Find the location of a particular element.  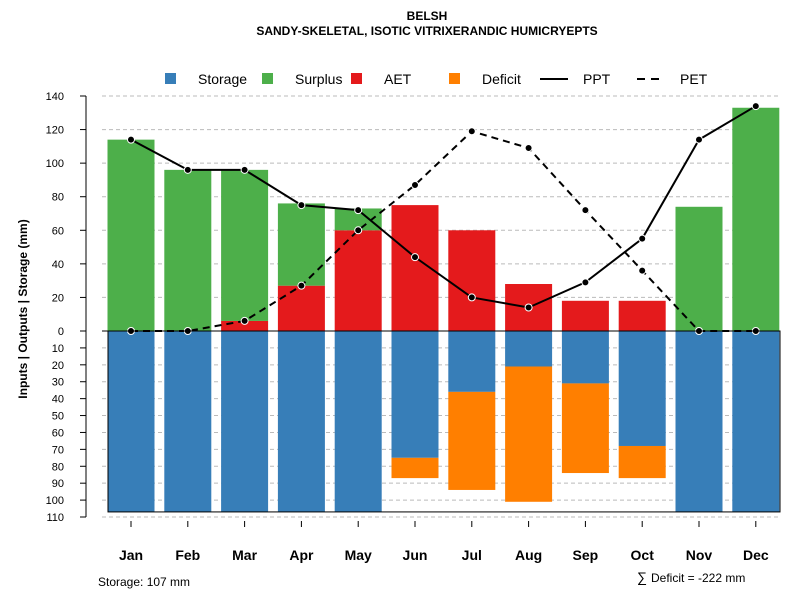

x-tick-label-nov: Nov is located at coordinates (699, 555).